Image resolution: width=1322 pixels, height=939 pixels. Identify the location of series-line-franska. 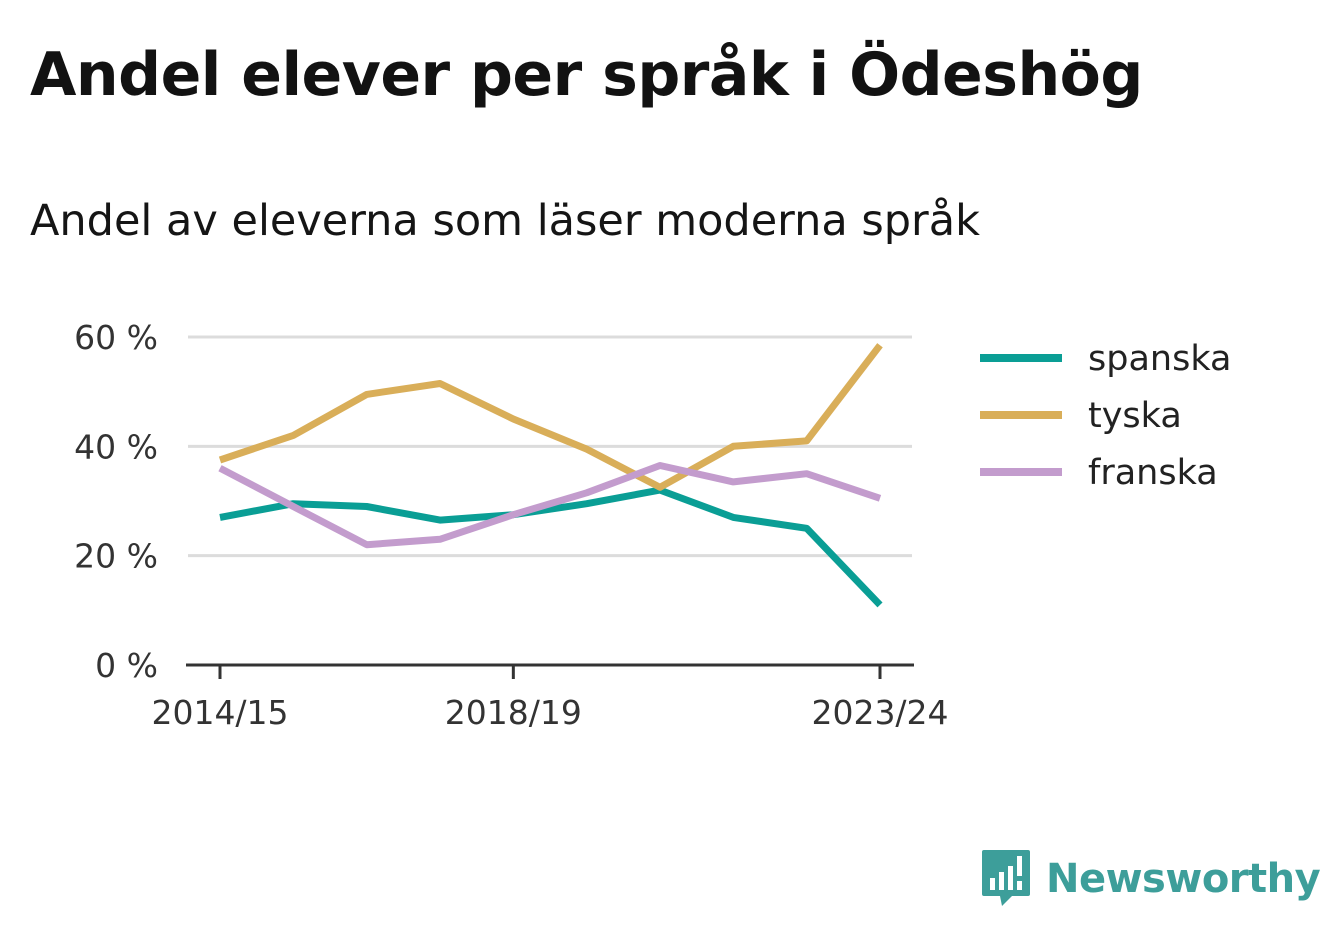
(550, 505).